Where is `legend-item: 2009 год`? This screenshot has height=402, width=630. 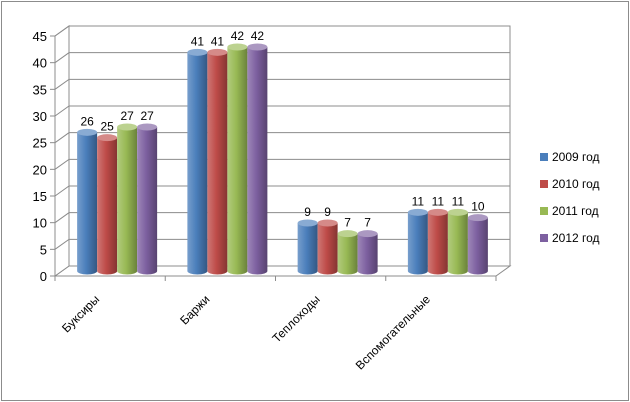
legend-item: 2009 год is located at coordinates (570, 157).